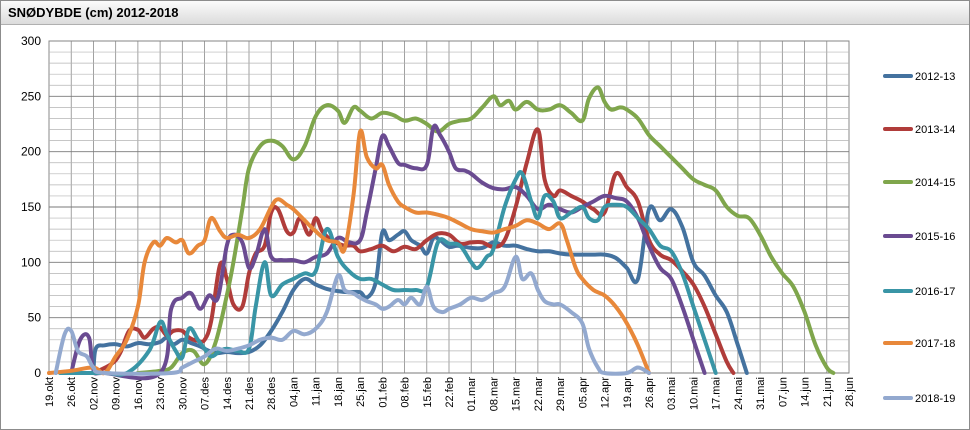  Describe the element at coordinates (739, 393) in the screenshot. I see `x-tick-label: 24.mai` at that location.